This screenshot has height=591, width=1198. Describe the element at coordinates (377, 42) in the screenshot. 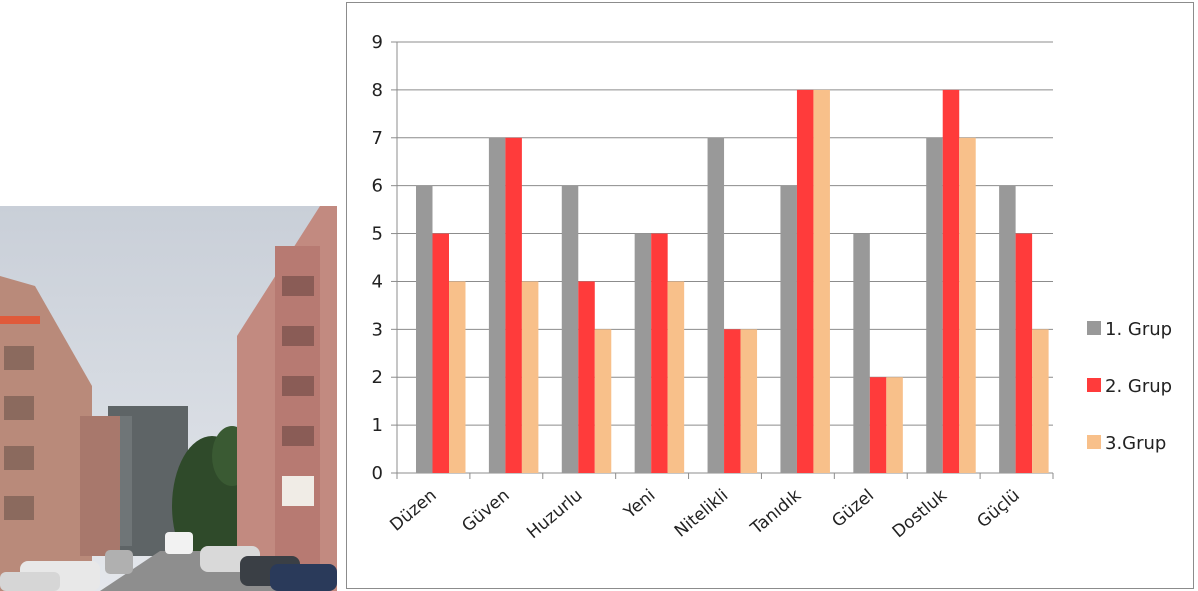

I see `y-tick-label: 9` at that location.